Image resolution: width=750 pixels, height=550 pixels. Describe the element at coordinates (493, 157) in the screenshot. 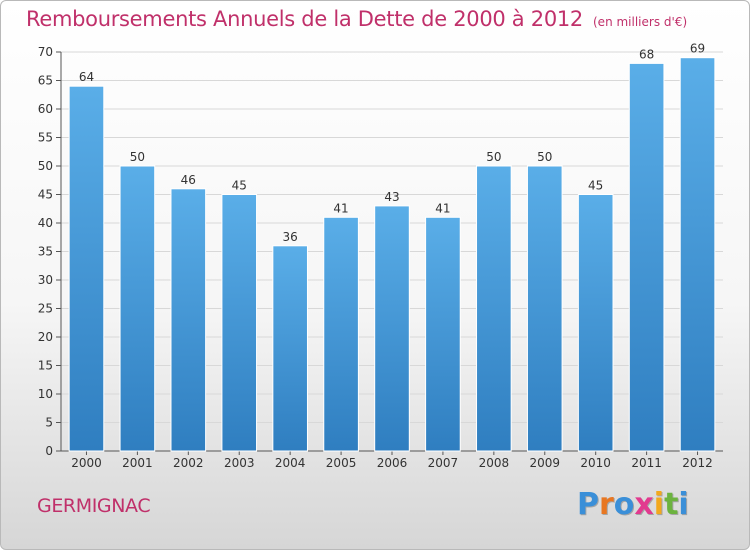

I see `data-label-2008: 50` at that location.